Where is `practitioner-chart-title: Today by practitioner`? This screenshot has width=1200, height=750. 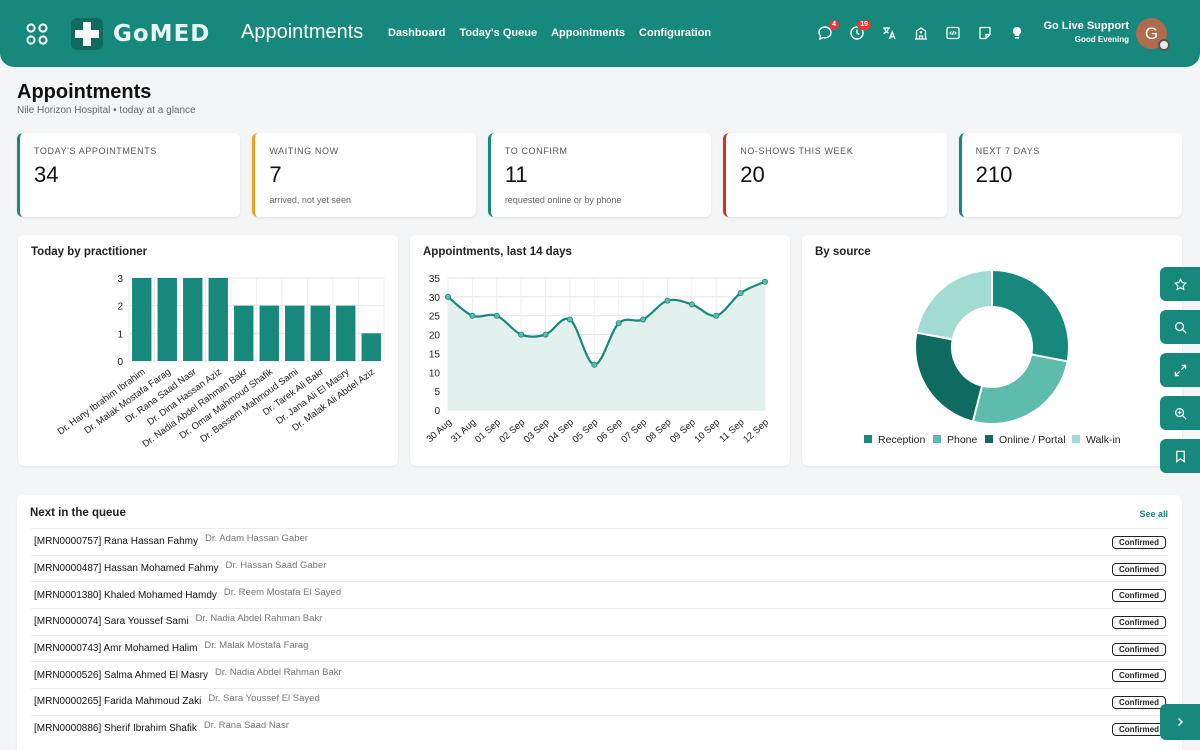 practitioner-chart-title: Today by practitioner is located at coordinates (89, 252).